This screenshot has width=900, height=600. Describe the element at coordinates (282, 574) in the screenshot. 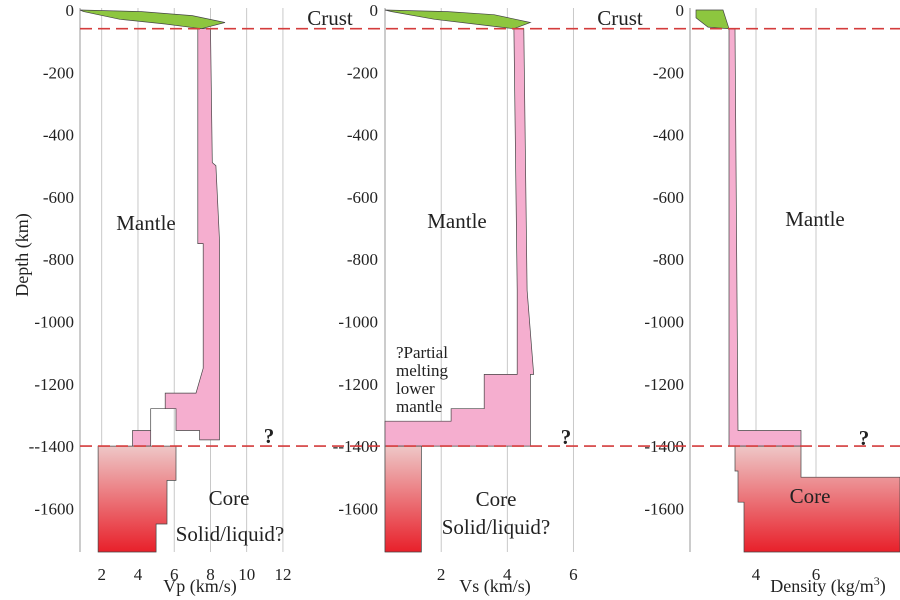

I see `x-tick-label: 12` at that location.